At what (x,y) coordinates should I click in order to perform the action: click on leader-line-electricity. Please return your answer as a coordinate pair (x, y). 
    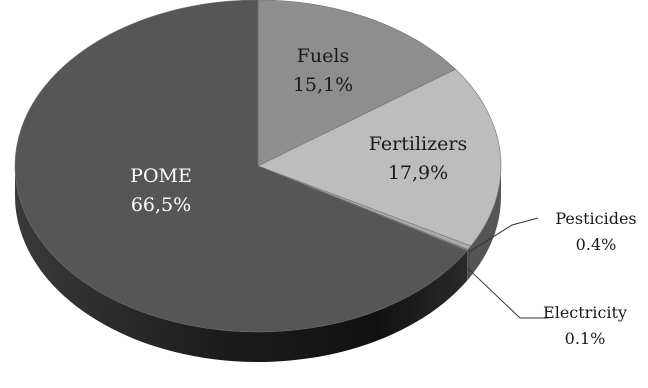
    Looking at the image, I should click on (507, 293).